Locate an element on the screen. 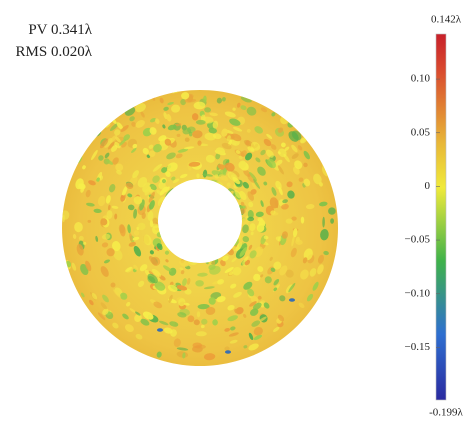  scale-tick-label: −0.15 is located at coordinates (418, 347).